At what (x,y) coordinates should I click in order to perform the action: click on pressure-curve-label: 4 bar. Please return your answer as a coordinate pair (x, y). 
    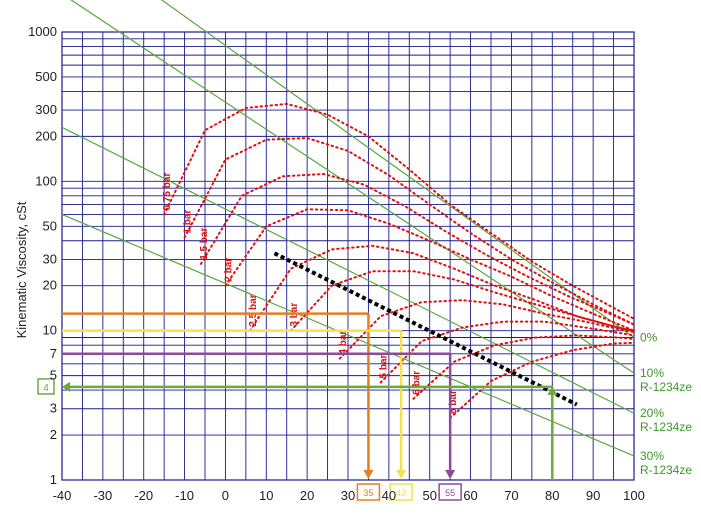
    Looking at the image, I should click on (343, 343).